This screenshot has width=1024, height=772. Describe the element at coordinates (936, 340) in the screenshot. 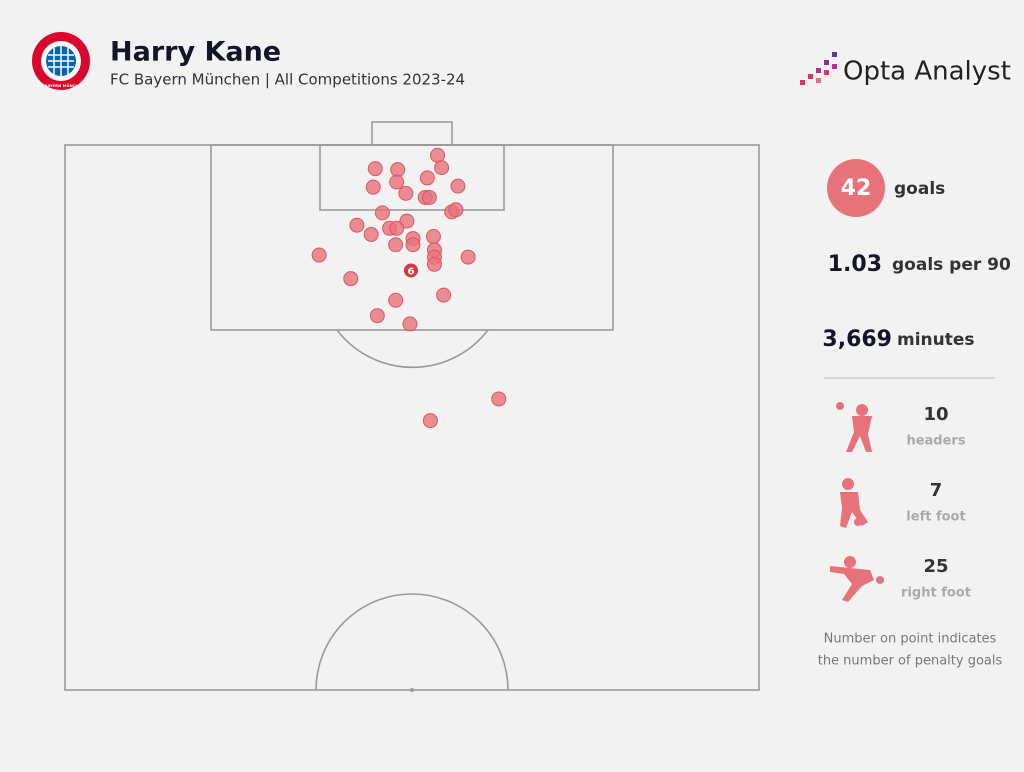

I see `minutes-label: minutes` at that location.